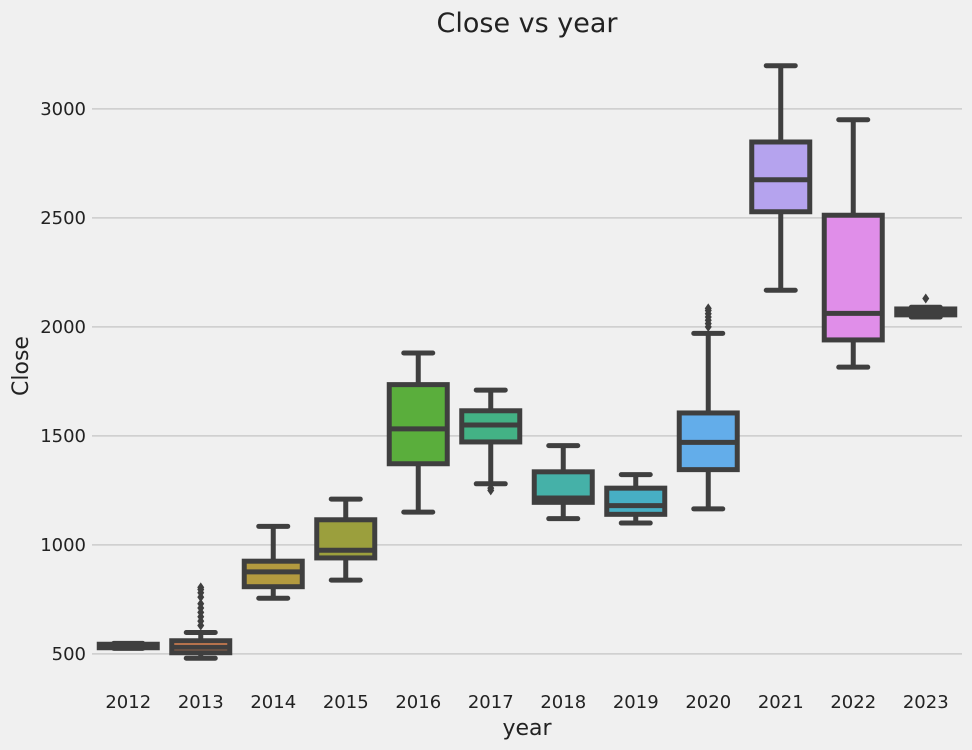  What do you see at coordinates (346, 702) in the screenshot?
I see `x-tick-label-2015: 2015` at bounding box center [346, 702].